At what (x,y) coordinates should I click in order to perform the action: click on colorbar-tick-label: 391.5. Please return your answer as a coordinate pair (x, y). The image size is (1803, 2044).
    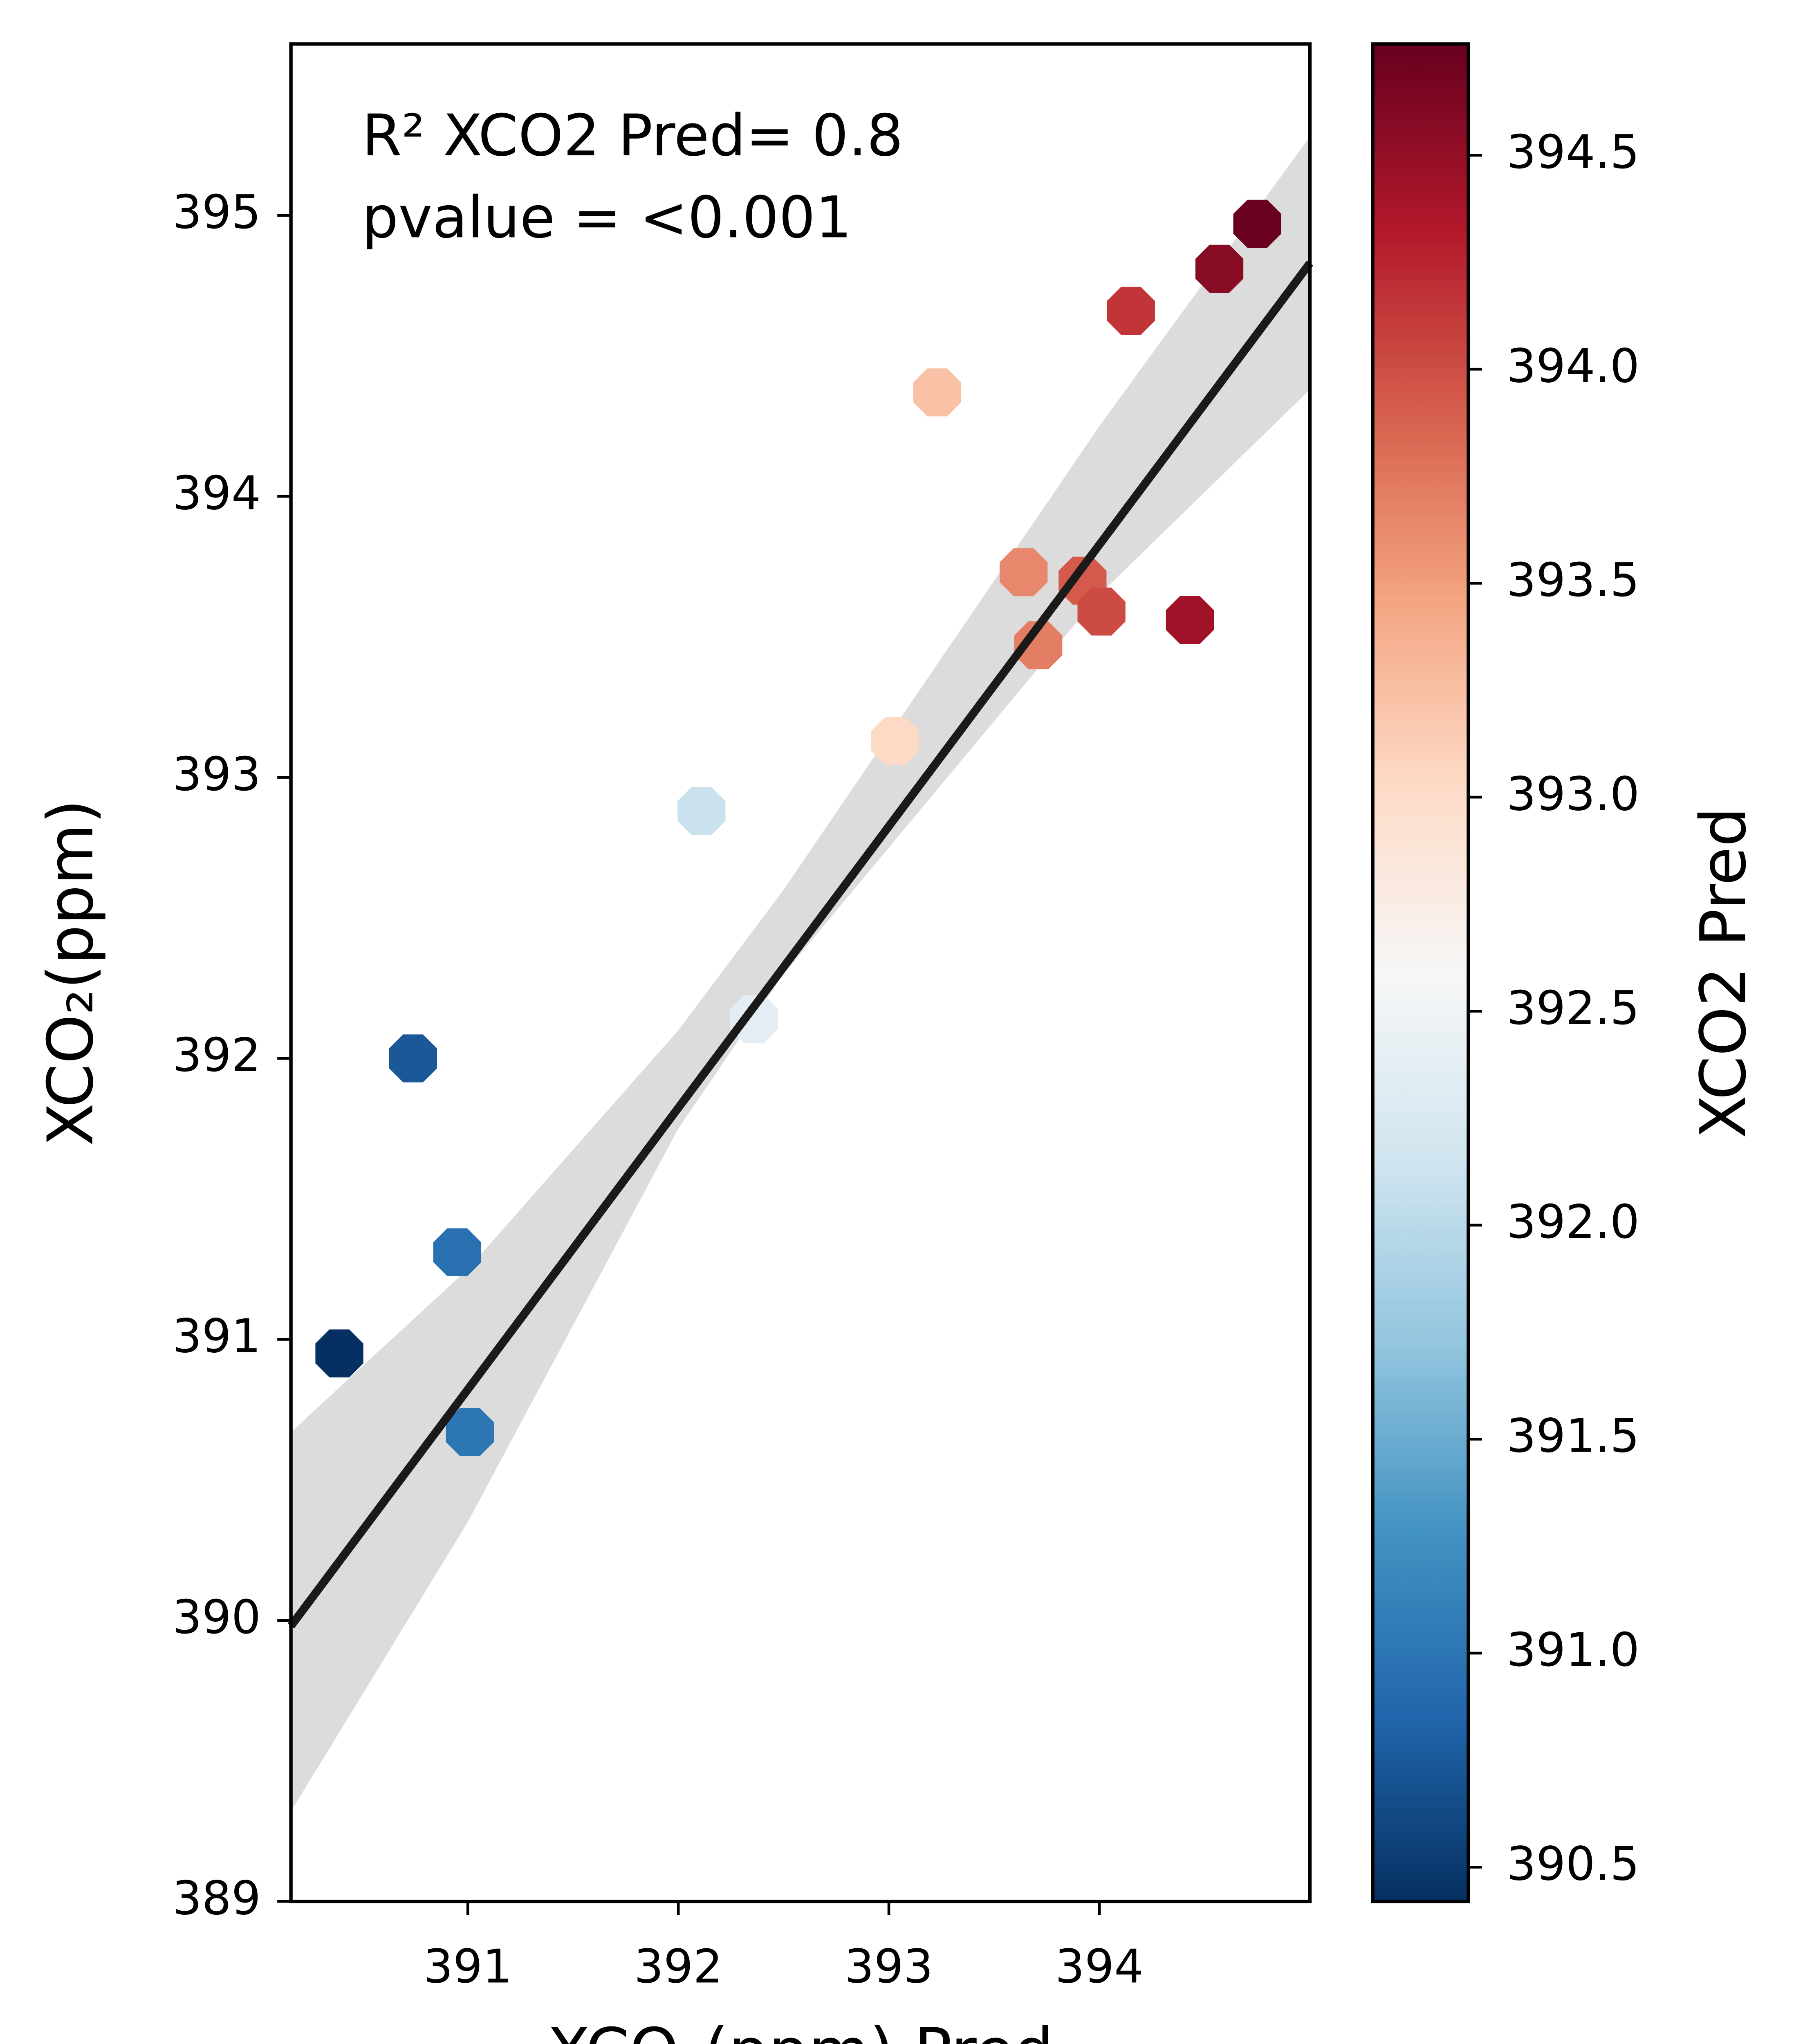
    Looking at the image, I should click on (1573, 1436).